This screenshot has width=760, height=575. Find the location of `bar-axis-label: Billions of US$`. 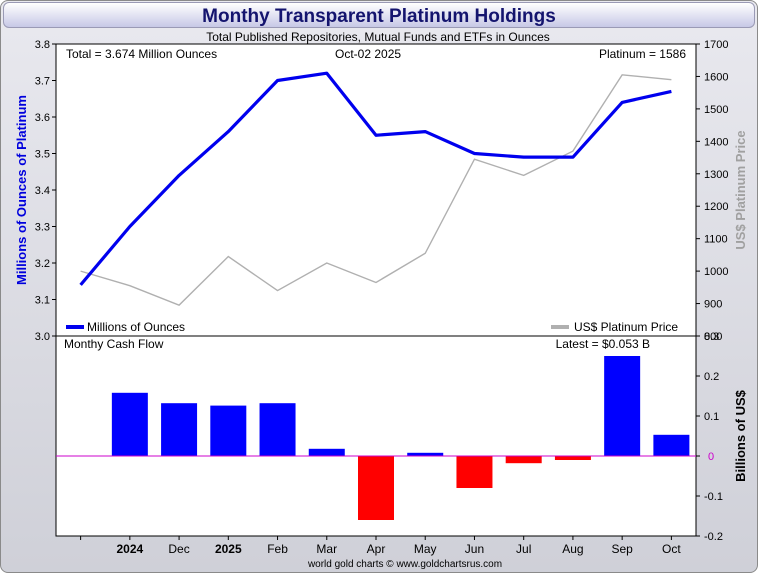

bar-axis-label: Billions of US$ is located at coordinates (740, 435).